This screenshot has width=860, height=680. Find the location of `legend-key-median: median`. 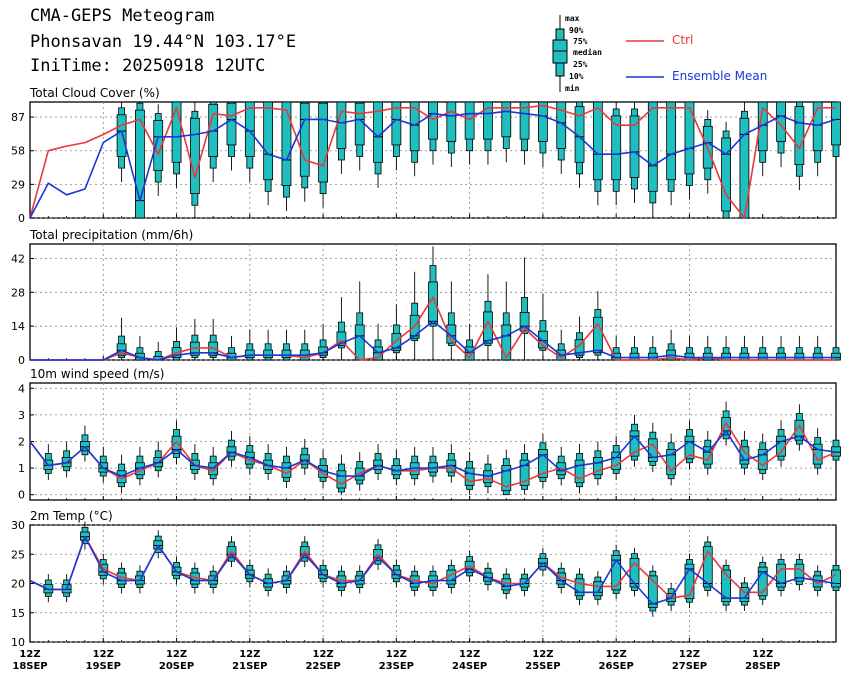

legend-key-median: median is located at coordinates (587, 52).